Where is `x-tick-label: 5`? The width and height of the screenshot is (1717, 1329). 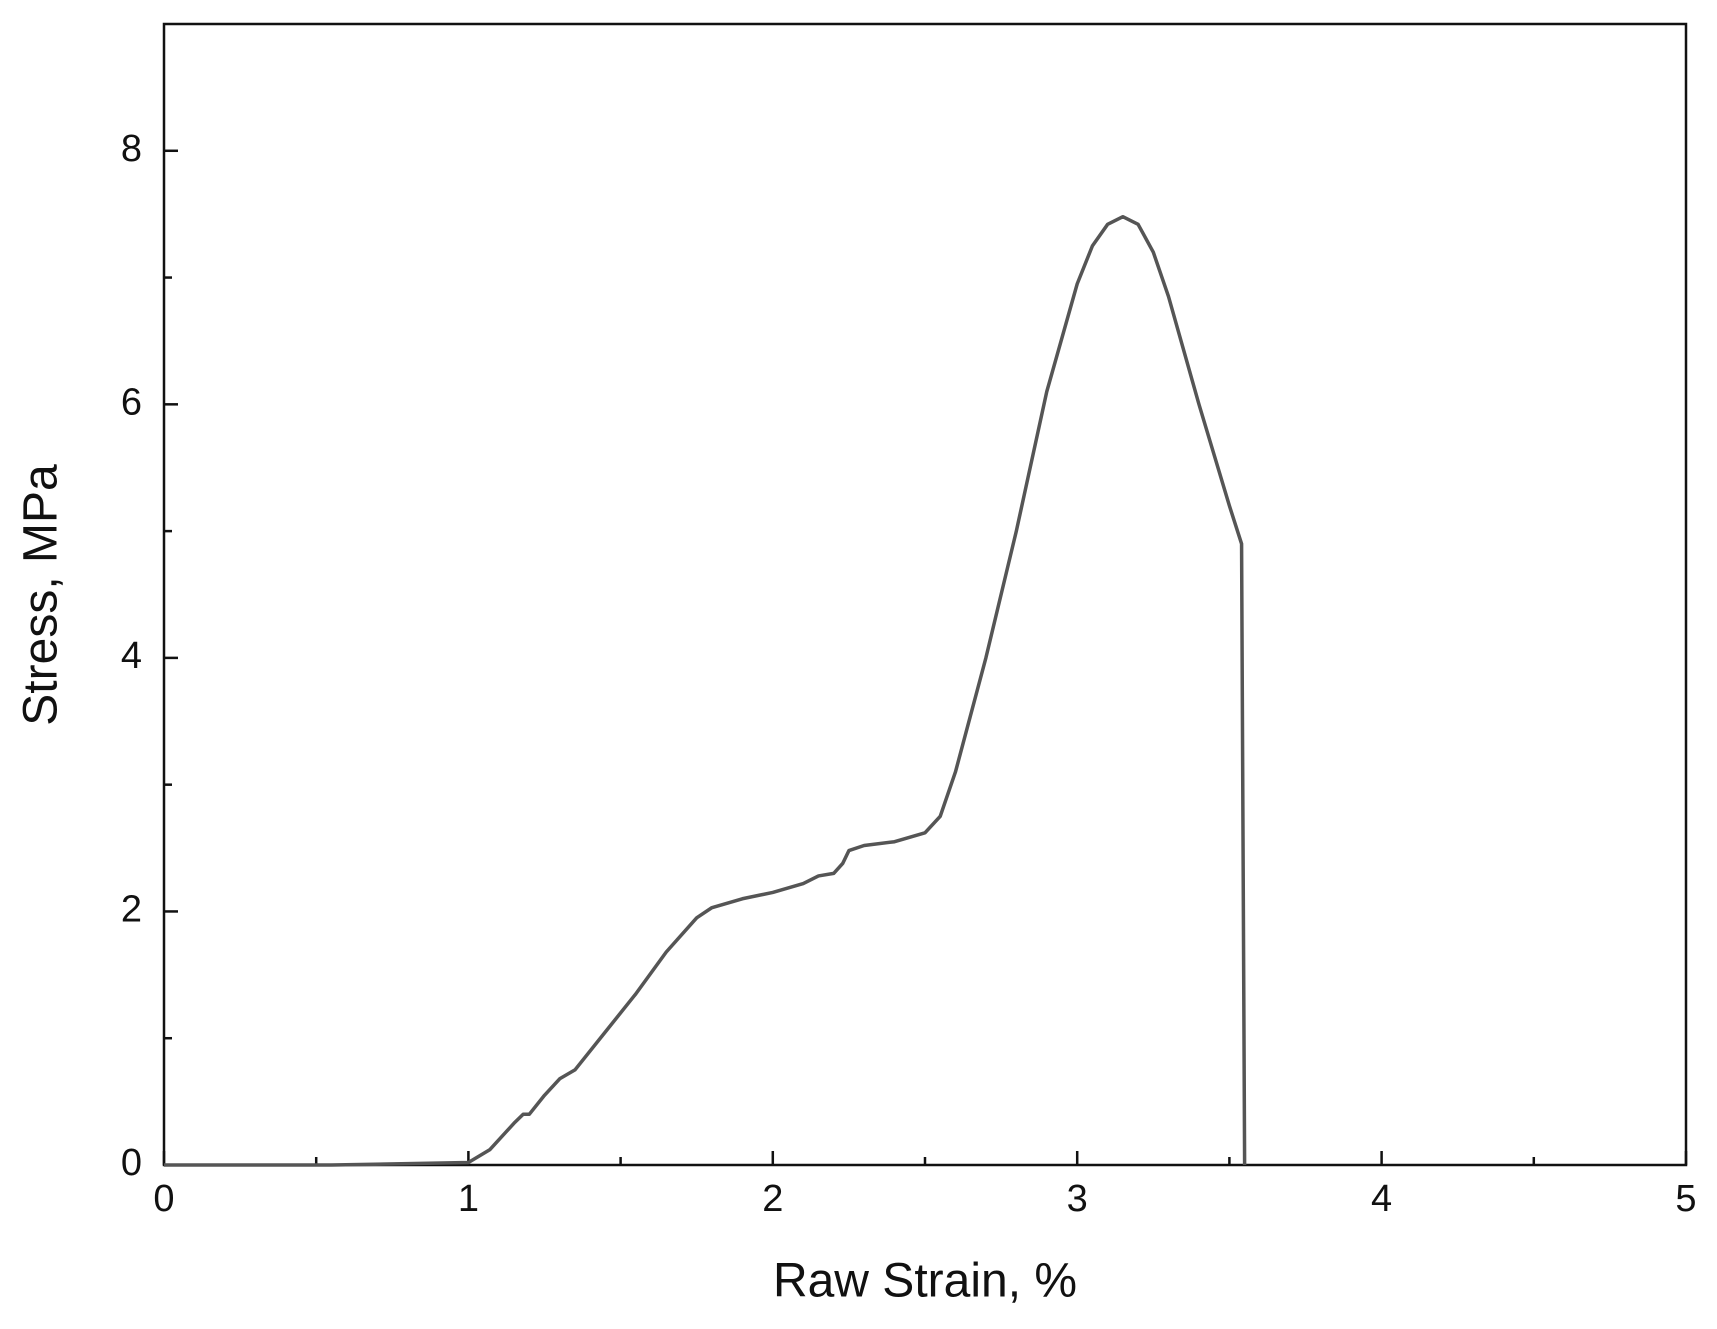
x-tick-label: 5 is located at coordinates (1685, 1199).